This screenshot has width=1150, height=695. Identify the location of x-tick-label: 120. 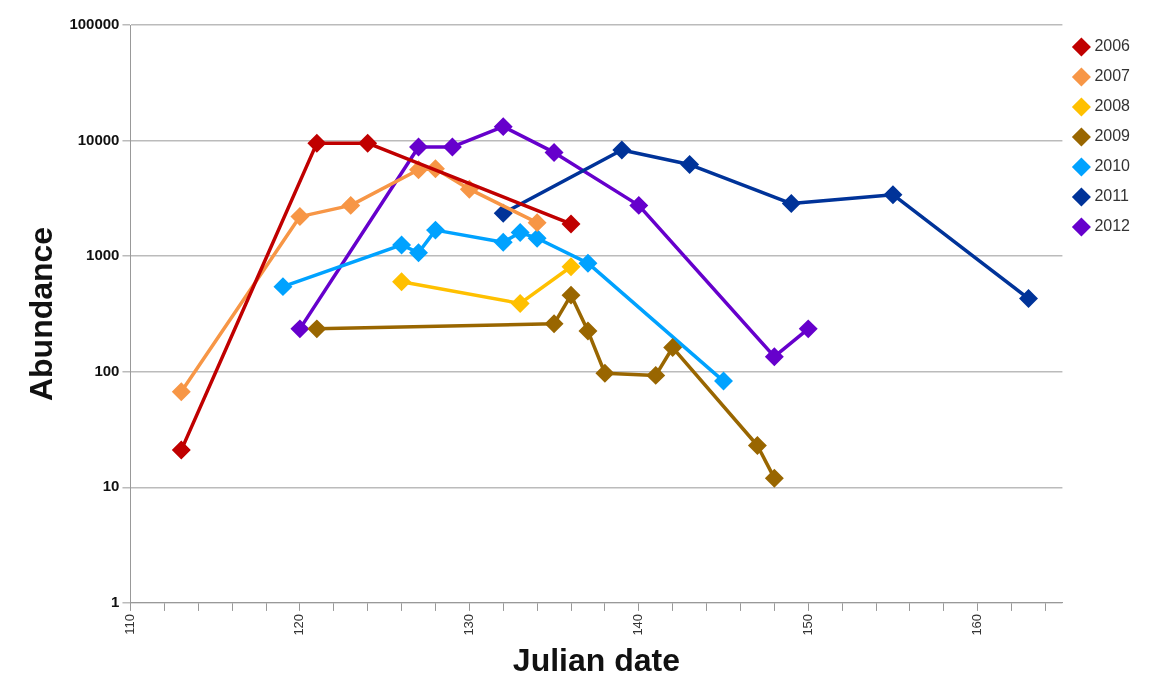
(299, 624).